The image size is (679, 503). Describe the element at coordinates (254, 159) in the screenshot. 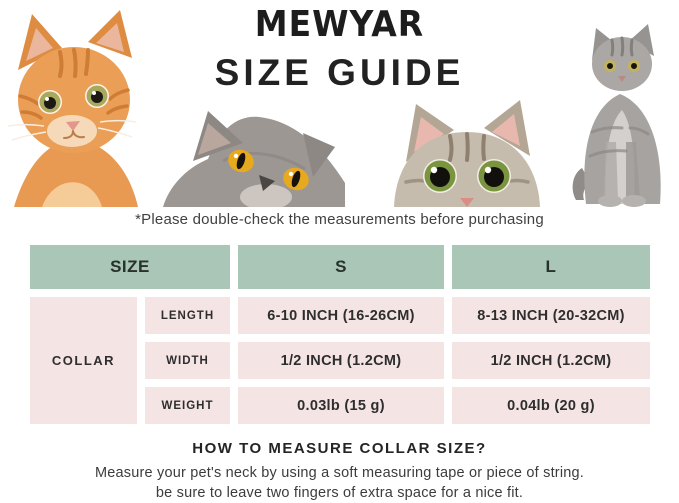

I see `gray-cat-looking-up-illustration` at that location.